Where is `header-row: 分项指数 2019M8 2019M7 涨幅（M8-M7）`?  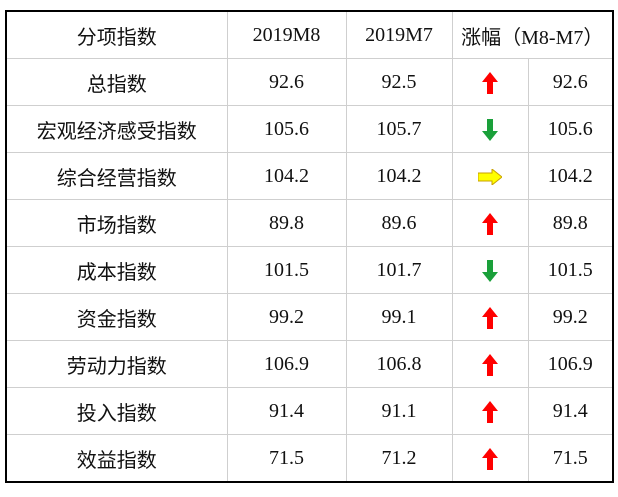 header-row: 分项指数 2019M8 2019M7 涨幅（M8-M7） is located at coordinates (310, 34).